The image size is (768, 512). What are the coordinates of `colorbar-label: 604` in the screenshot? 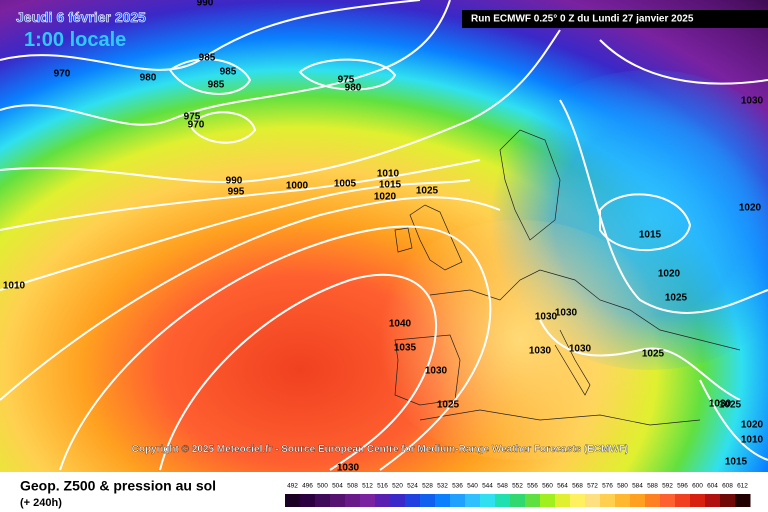 It's located at (712, 486).